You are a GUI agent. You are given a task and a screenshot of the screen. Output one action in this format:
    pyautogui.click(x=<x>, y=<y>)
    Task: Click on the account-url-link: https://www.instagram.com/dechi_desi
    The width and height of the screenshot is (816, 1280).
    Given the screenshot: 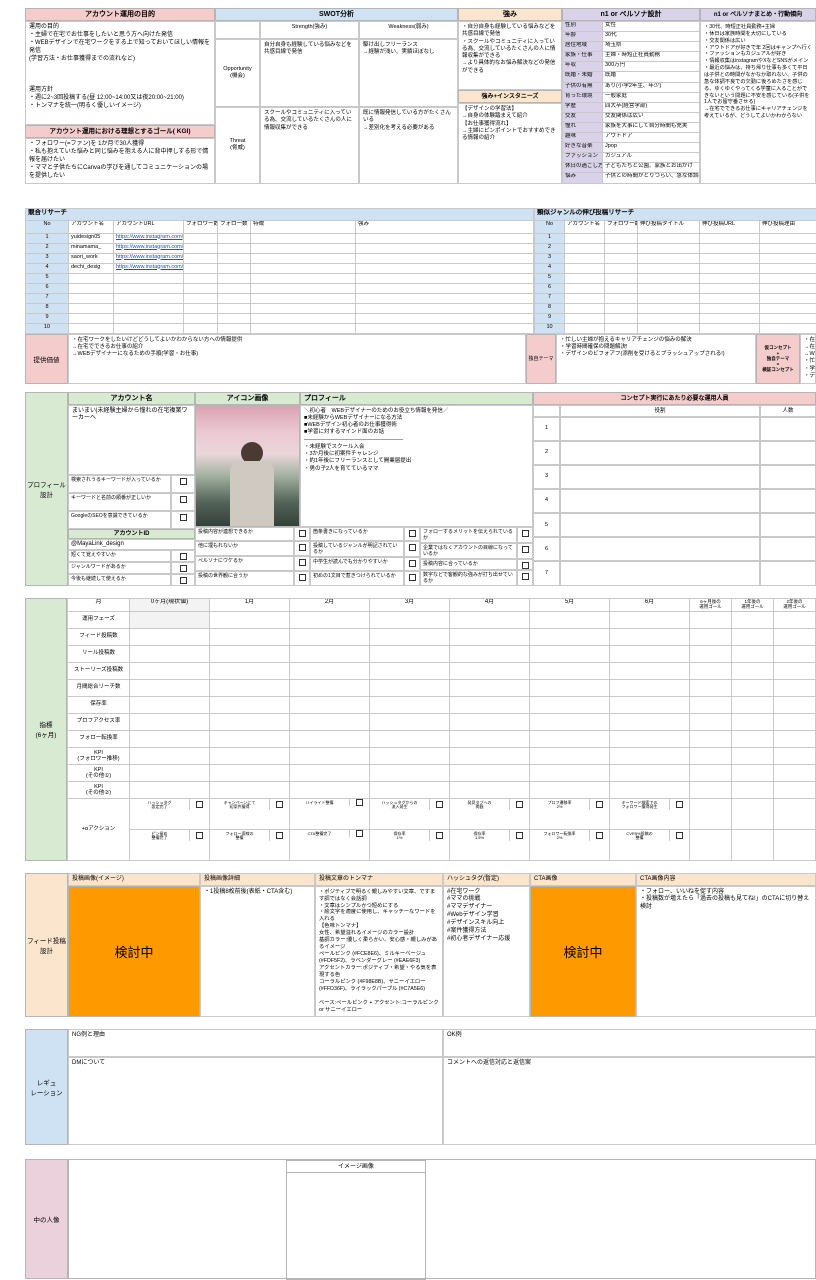 What is the action you would take?
    pyautogui.click(x=148, y=268)
    